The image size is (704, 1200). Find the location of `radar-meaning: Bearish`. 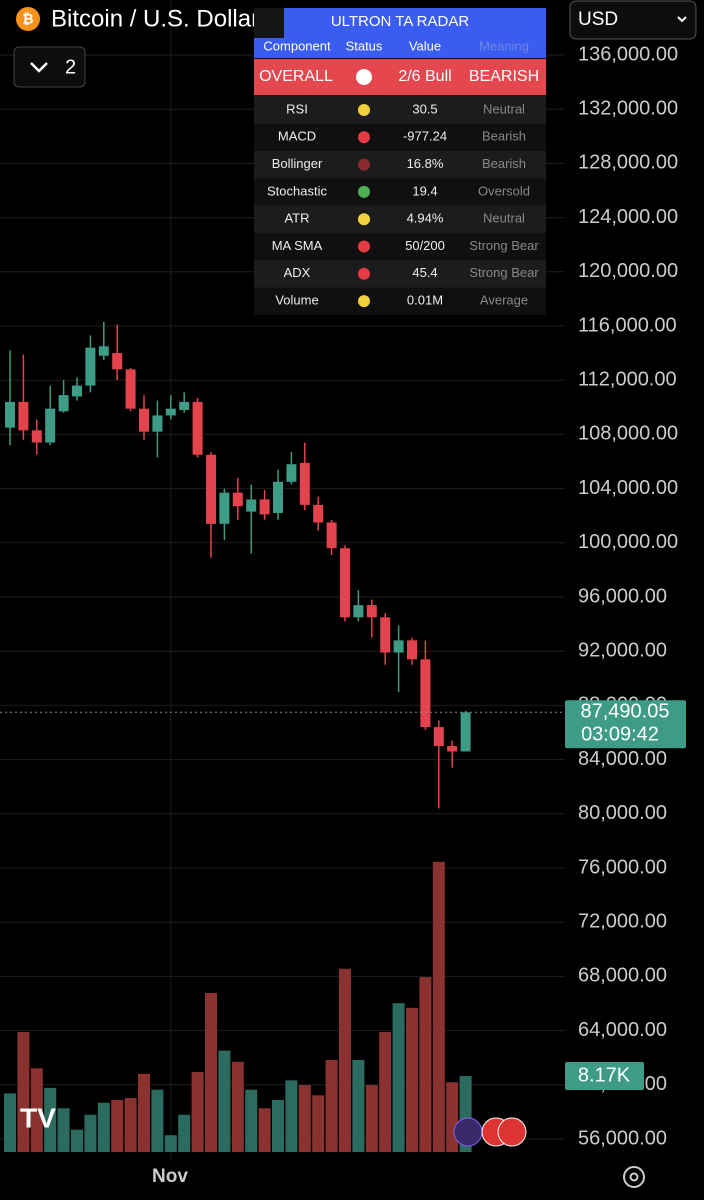

radar-meaning: Bearish is located at coordinates (504, 136).